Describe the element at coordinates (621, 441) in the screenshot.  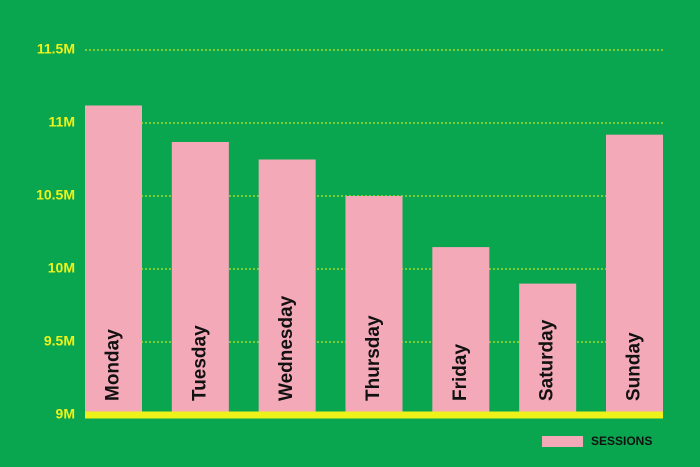
I see `legend-label: SESSIONS` at that location.